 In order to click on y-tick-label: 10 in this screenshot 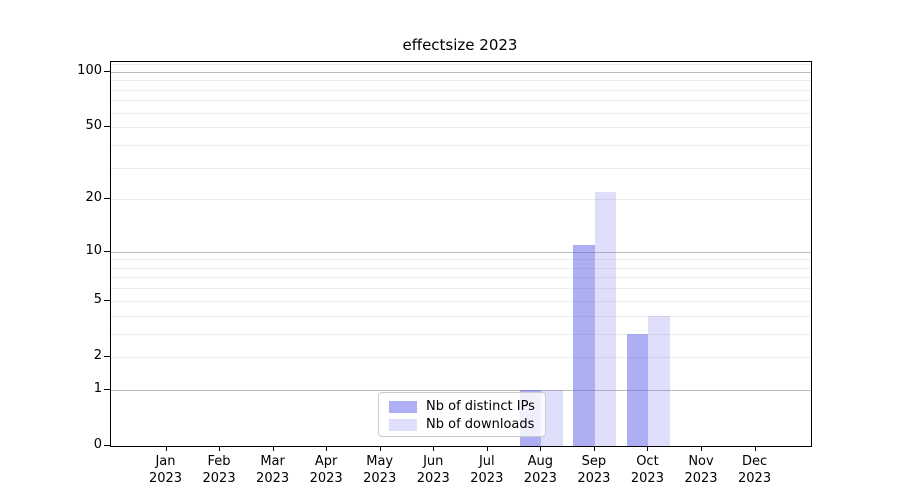, I will do `click(93, 250)`.